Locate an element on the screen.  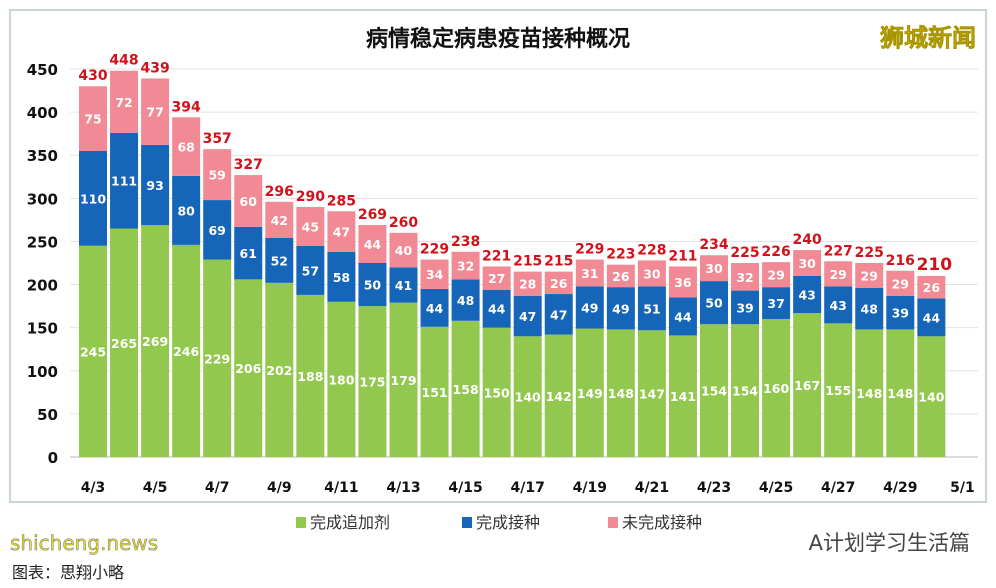
segment-label: 140 is located at coordinates (931, 397).